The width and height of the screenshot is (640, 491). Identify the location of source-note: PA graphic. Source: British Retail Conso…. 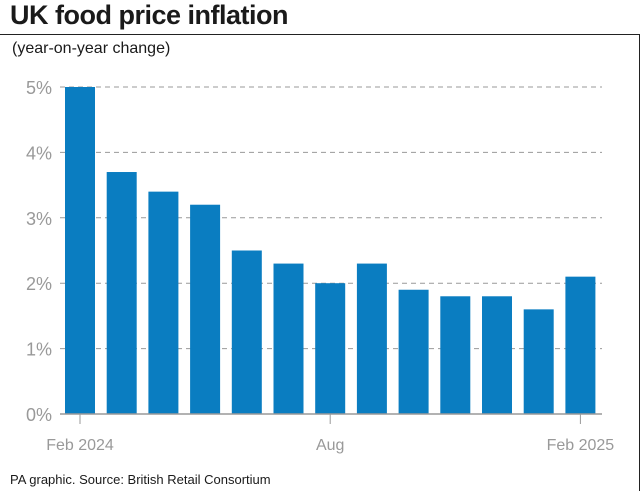
(140, 479).